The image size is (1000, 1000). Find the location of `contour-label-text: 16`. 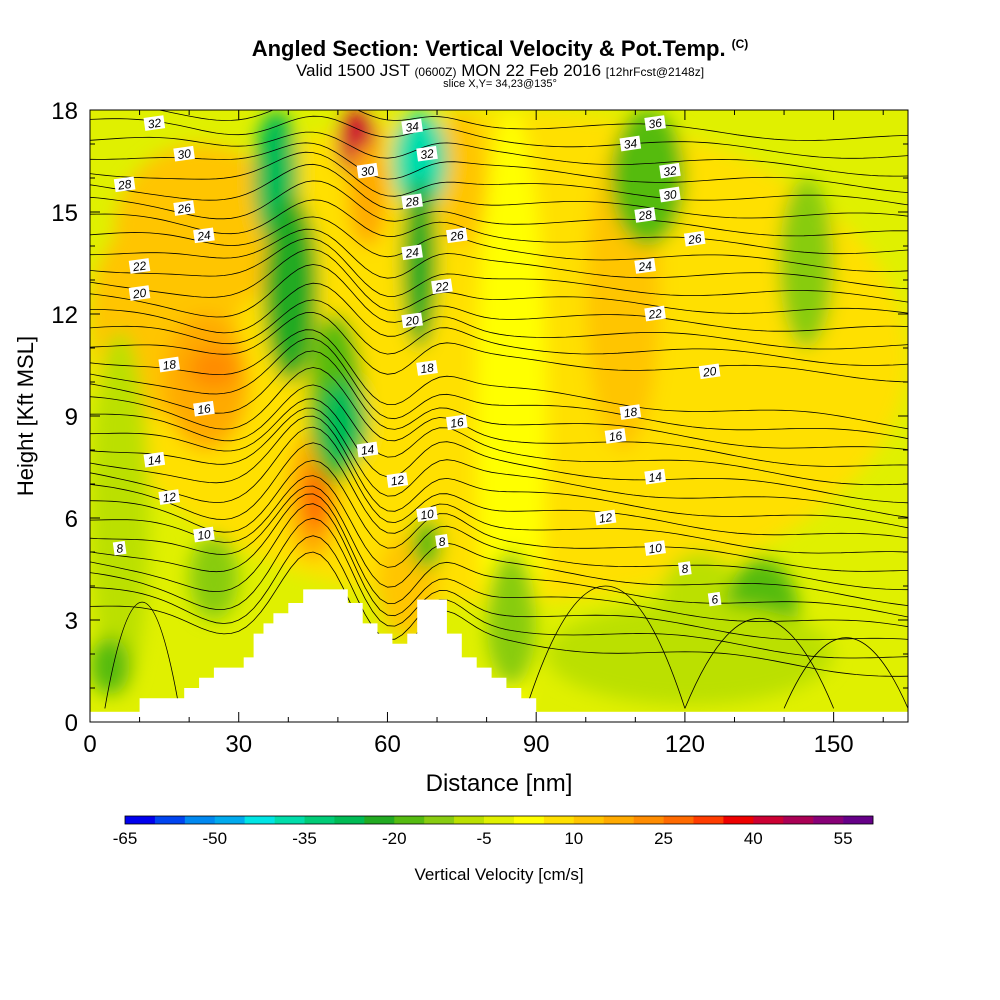

contour-label-text: 16 is located at coordinates (615, 436).